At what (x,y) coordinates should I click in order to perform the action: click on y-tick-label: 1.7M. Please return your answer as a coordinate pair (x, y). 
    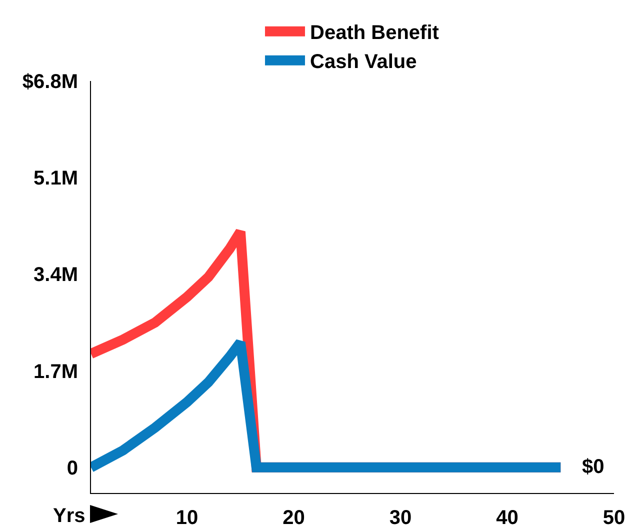
    Looking at the image, I should click on (56, 371).